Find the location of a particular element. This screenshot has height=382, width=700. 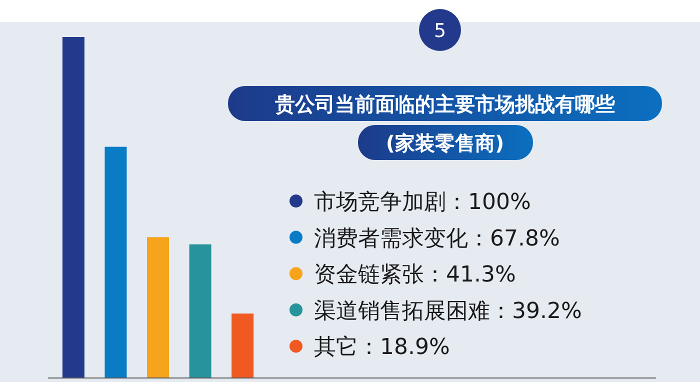

text: 5 is located at coordinates (440, 31).